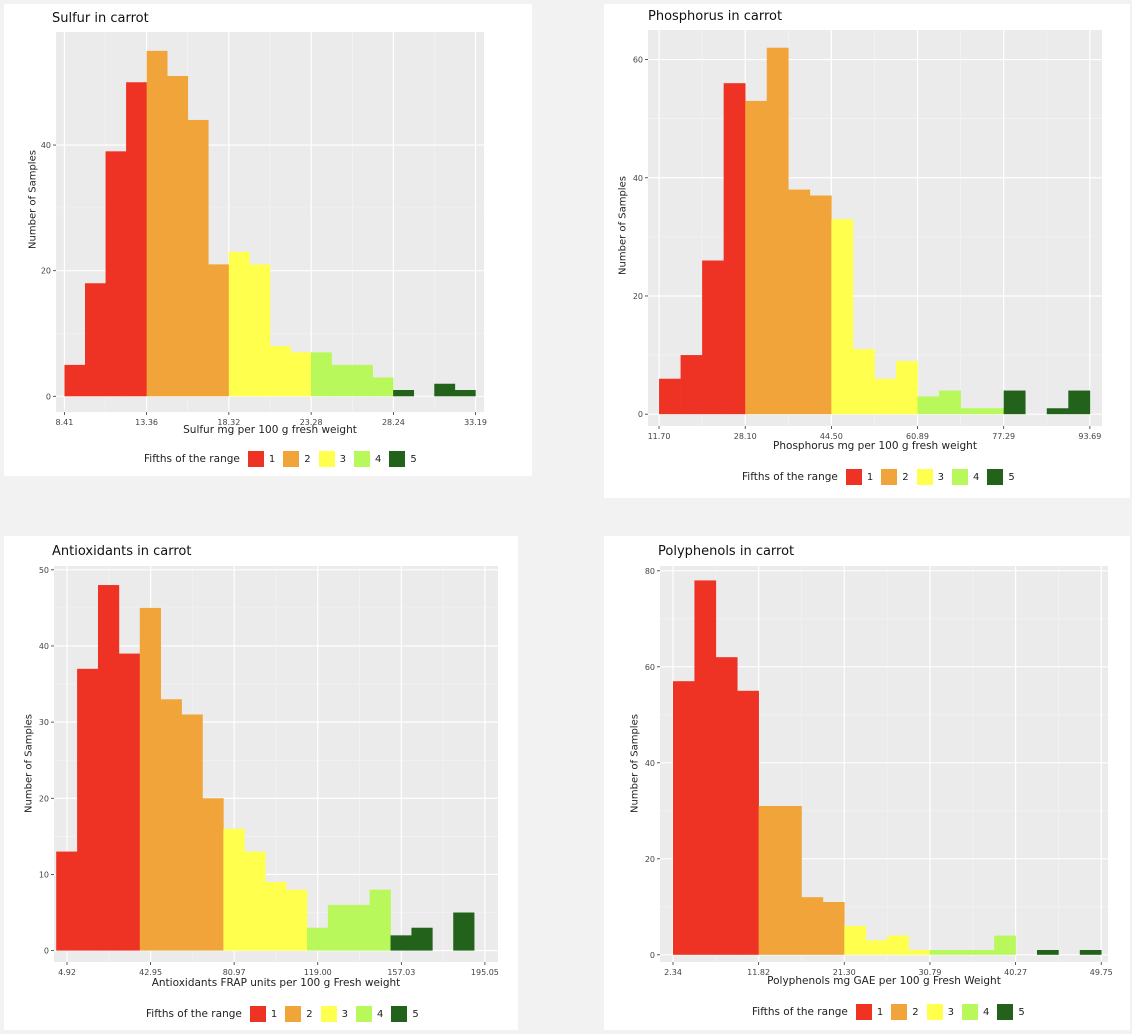 This screenshot has height=1034, width=1132. What do you see at coordinates (650, 571) in the screenshot?
I see `y-tick-label: 80` at bounding box center [650, 571].